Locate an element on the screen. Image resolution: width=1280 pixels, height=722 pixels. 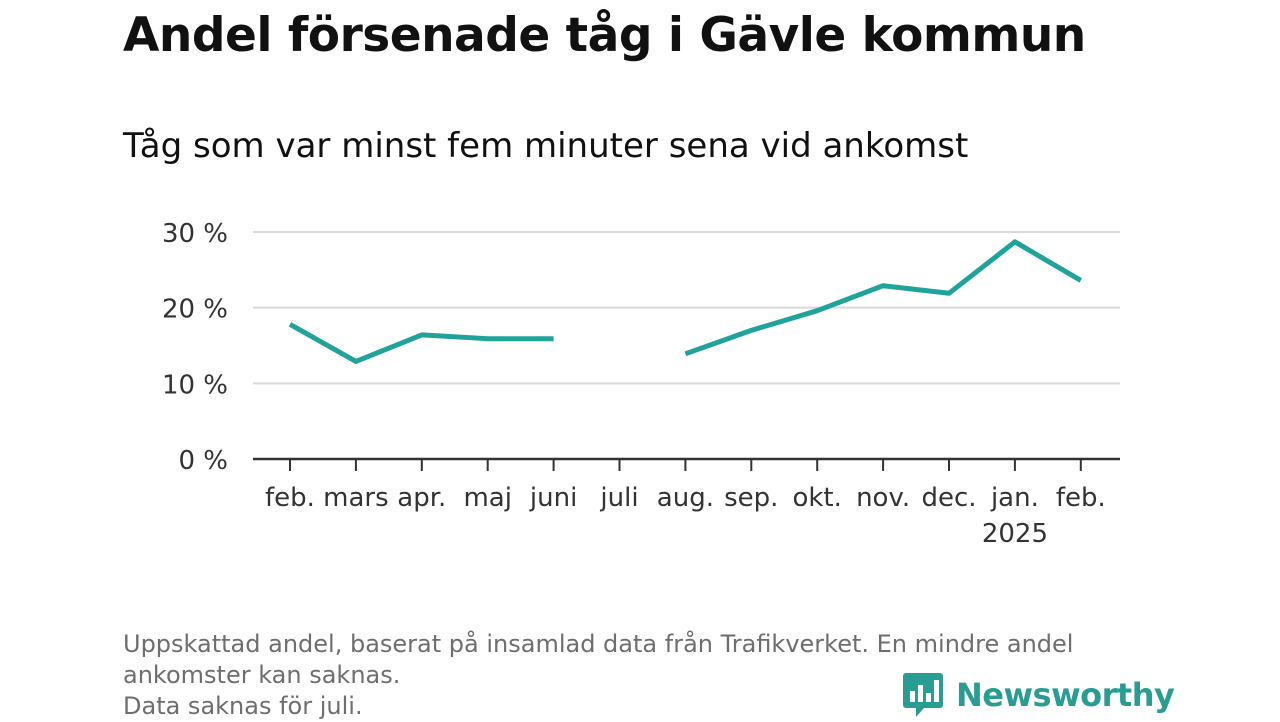
newsworthy-logo: Newsworthy is located at coordinates (1038, 695).